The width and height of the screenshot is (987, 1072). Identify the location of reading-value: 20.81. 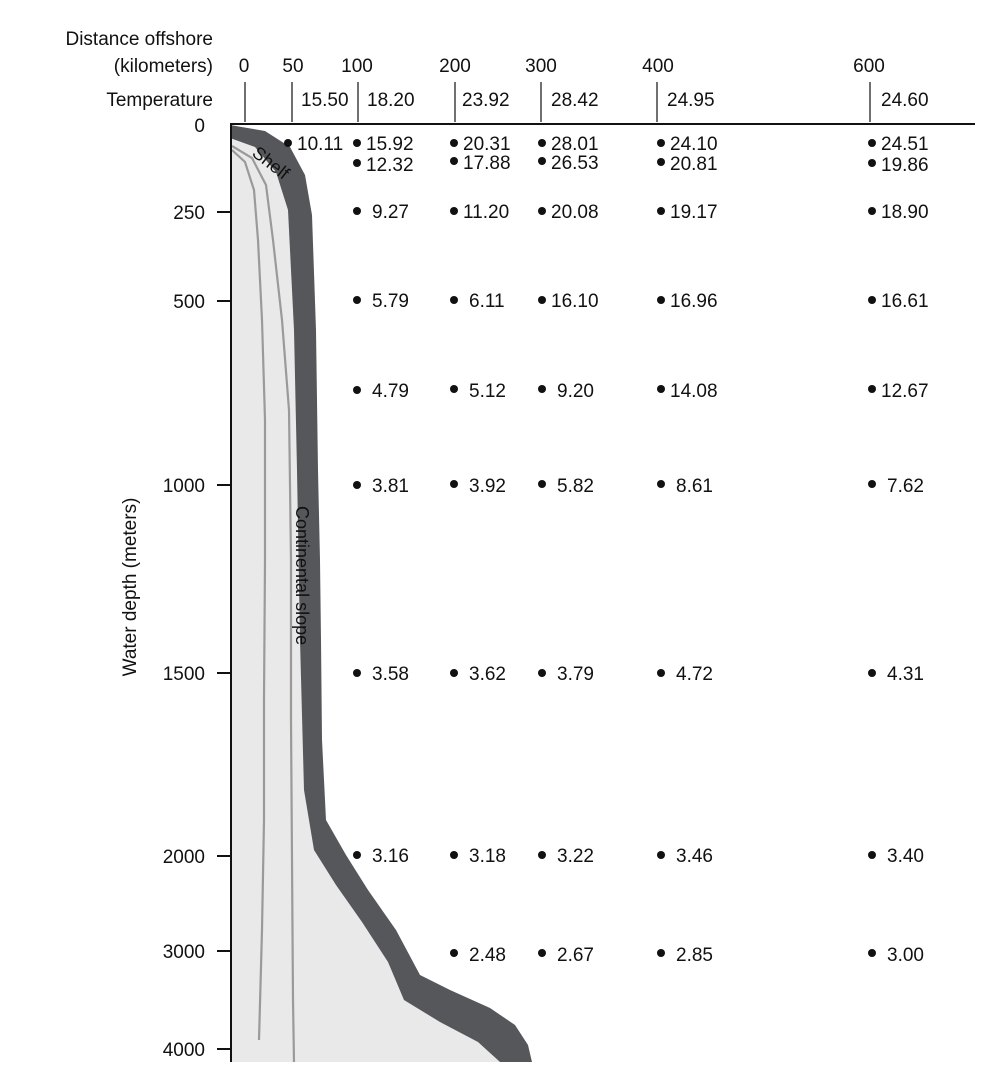
(694, 164).